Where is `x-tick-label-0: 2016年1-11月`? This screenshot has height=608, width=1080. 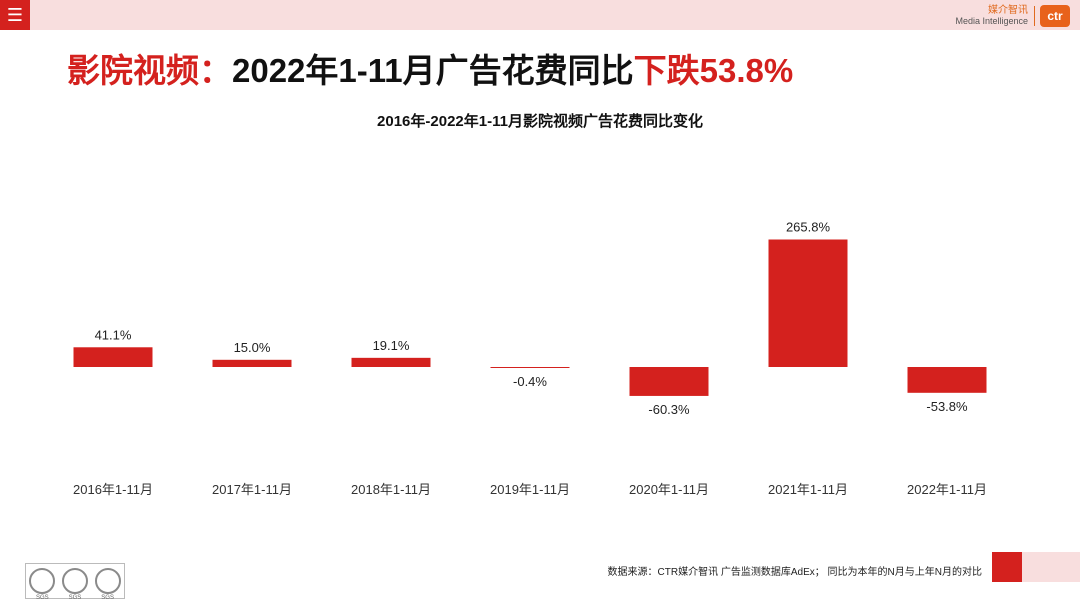 x-tick-label-0: 2016年1-11月 is located at coordinates (113, 489).